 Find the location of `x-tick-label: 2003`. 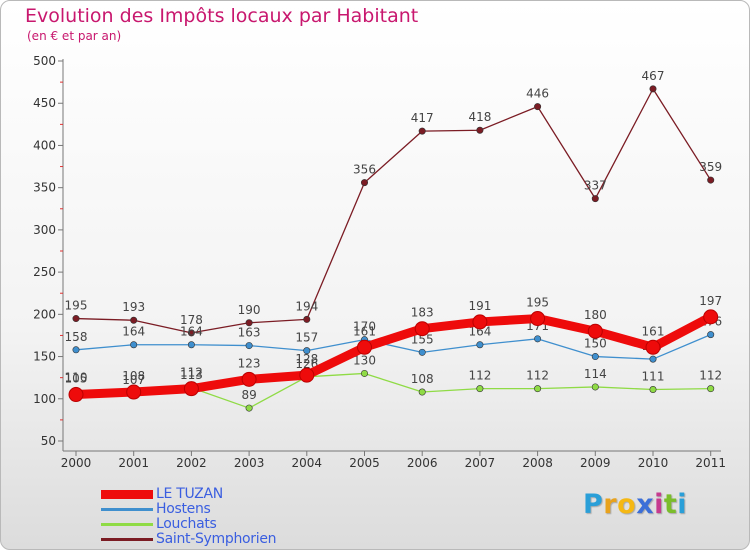

x-tick-label: 2003 is located at coordinates (249, 463).